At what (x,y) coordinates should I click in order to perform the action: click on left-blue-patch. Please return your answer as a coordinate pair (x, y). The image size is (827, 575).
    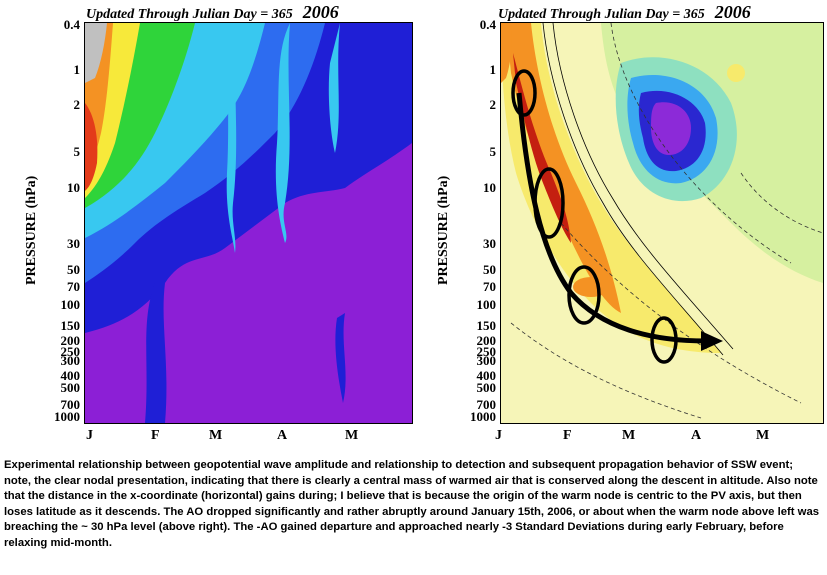
    Looking at the image, I should click on (340, 358).